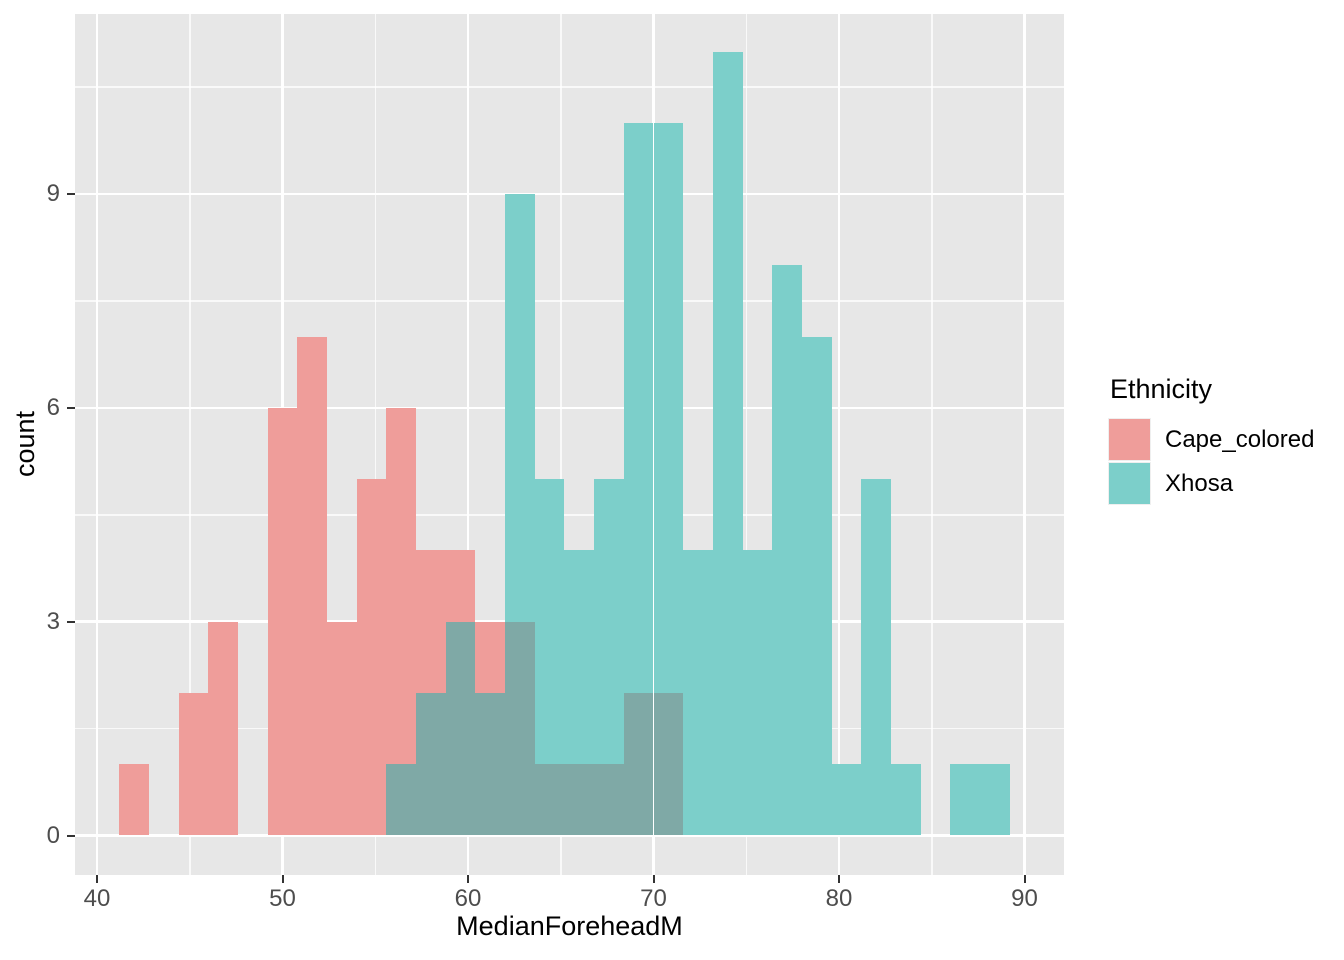  I want to click on x-tick-label: 80, so click(839, 898).